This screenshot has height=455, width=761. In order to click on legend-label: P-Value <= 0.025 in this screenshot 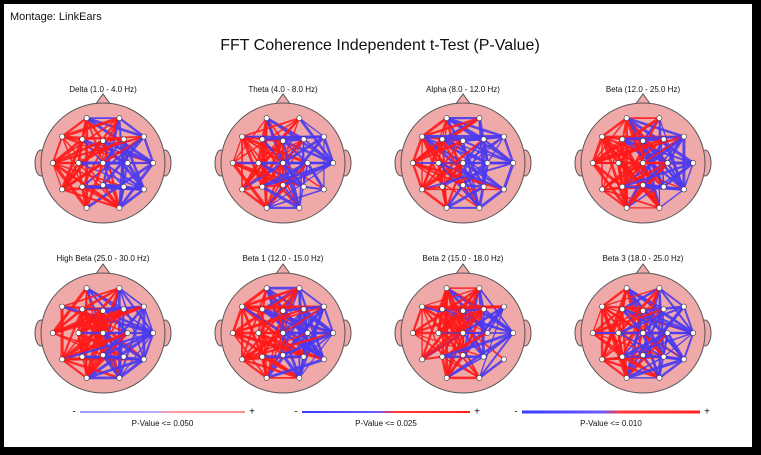, I will do `click(386, 423)`.